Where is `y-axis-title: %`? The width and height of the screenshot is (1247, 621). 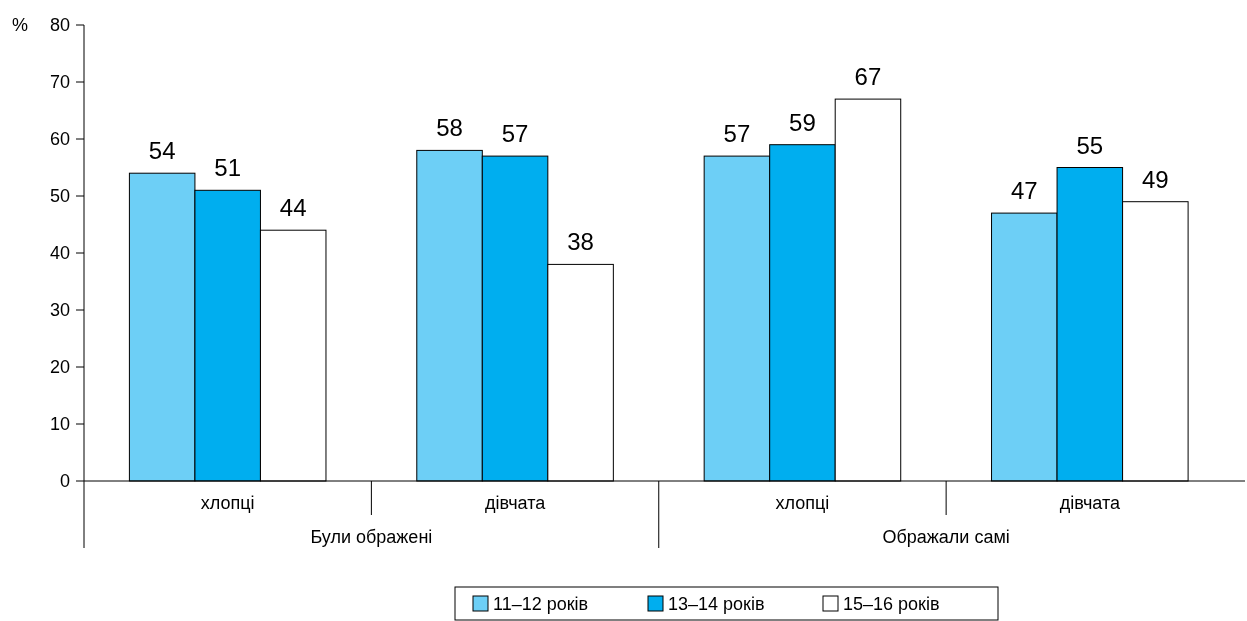 y-axis-title: % is located at coordinates (20, 25).